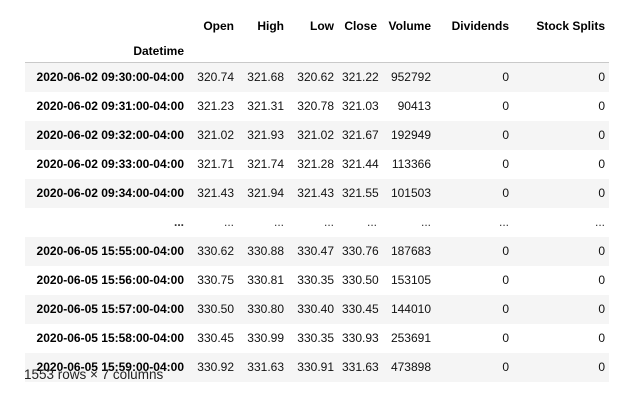 The image size is (636, 400). What do you see at coordinates (218, 26) in the screenshot?
I see `column-header-open: Open` at bounding box center [218, 26].